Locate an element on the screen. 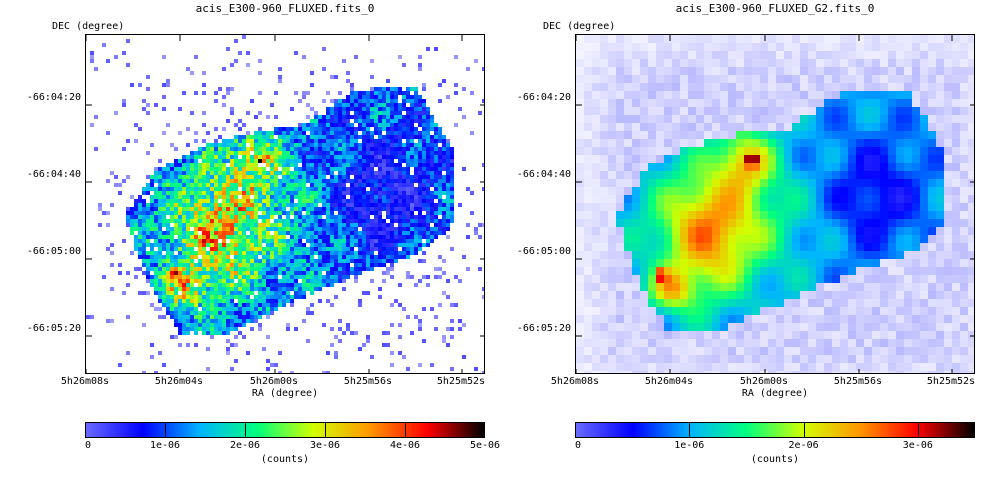 This screenshot has height=489, width=1000. colorbar-tick-label: 4e-06 is located at coordinates (405, 445).